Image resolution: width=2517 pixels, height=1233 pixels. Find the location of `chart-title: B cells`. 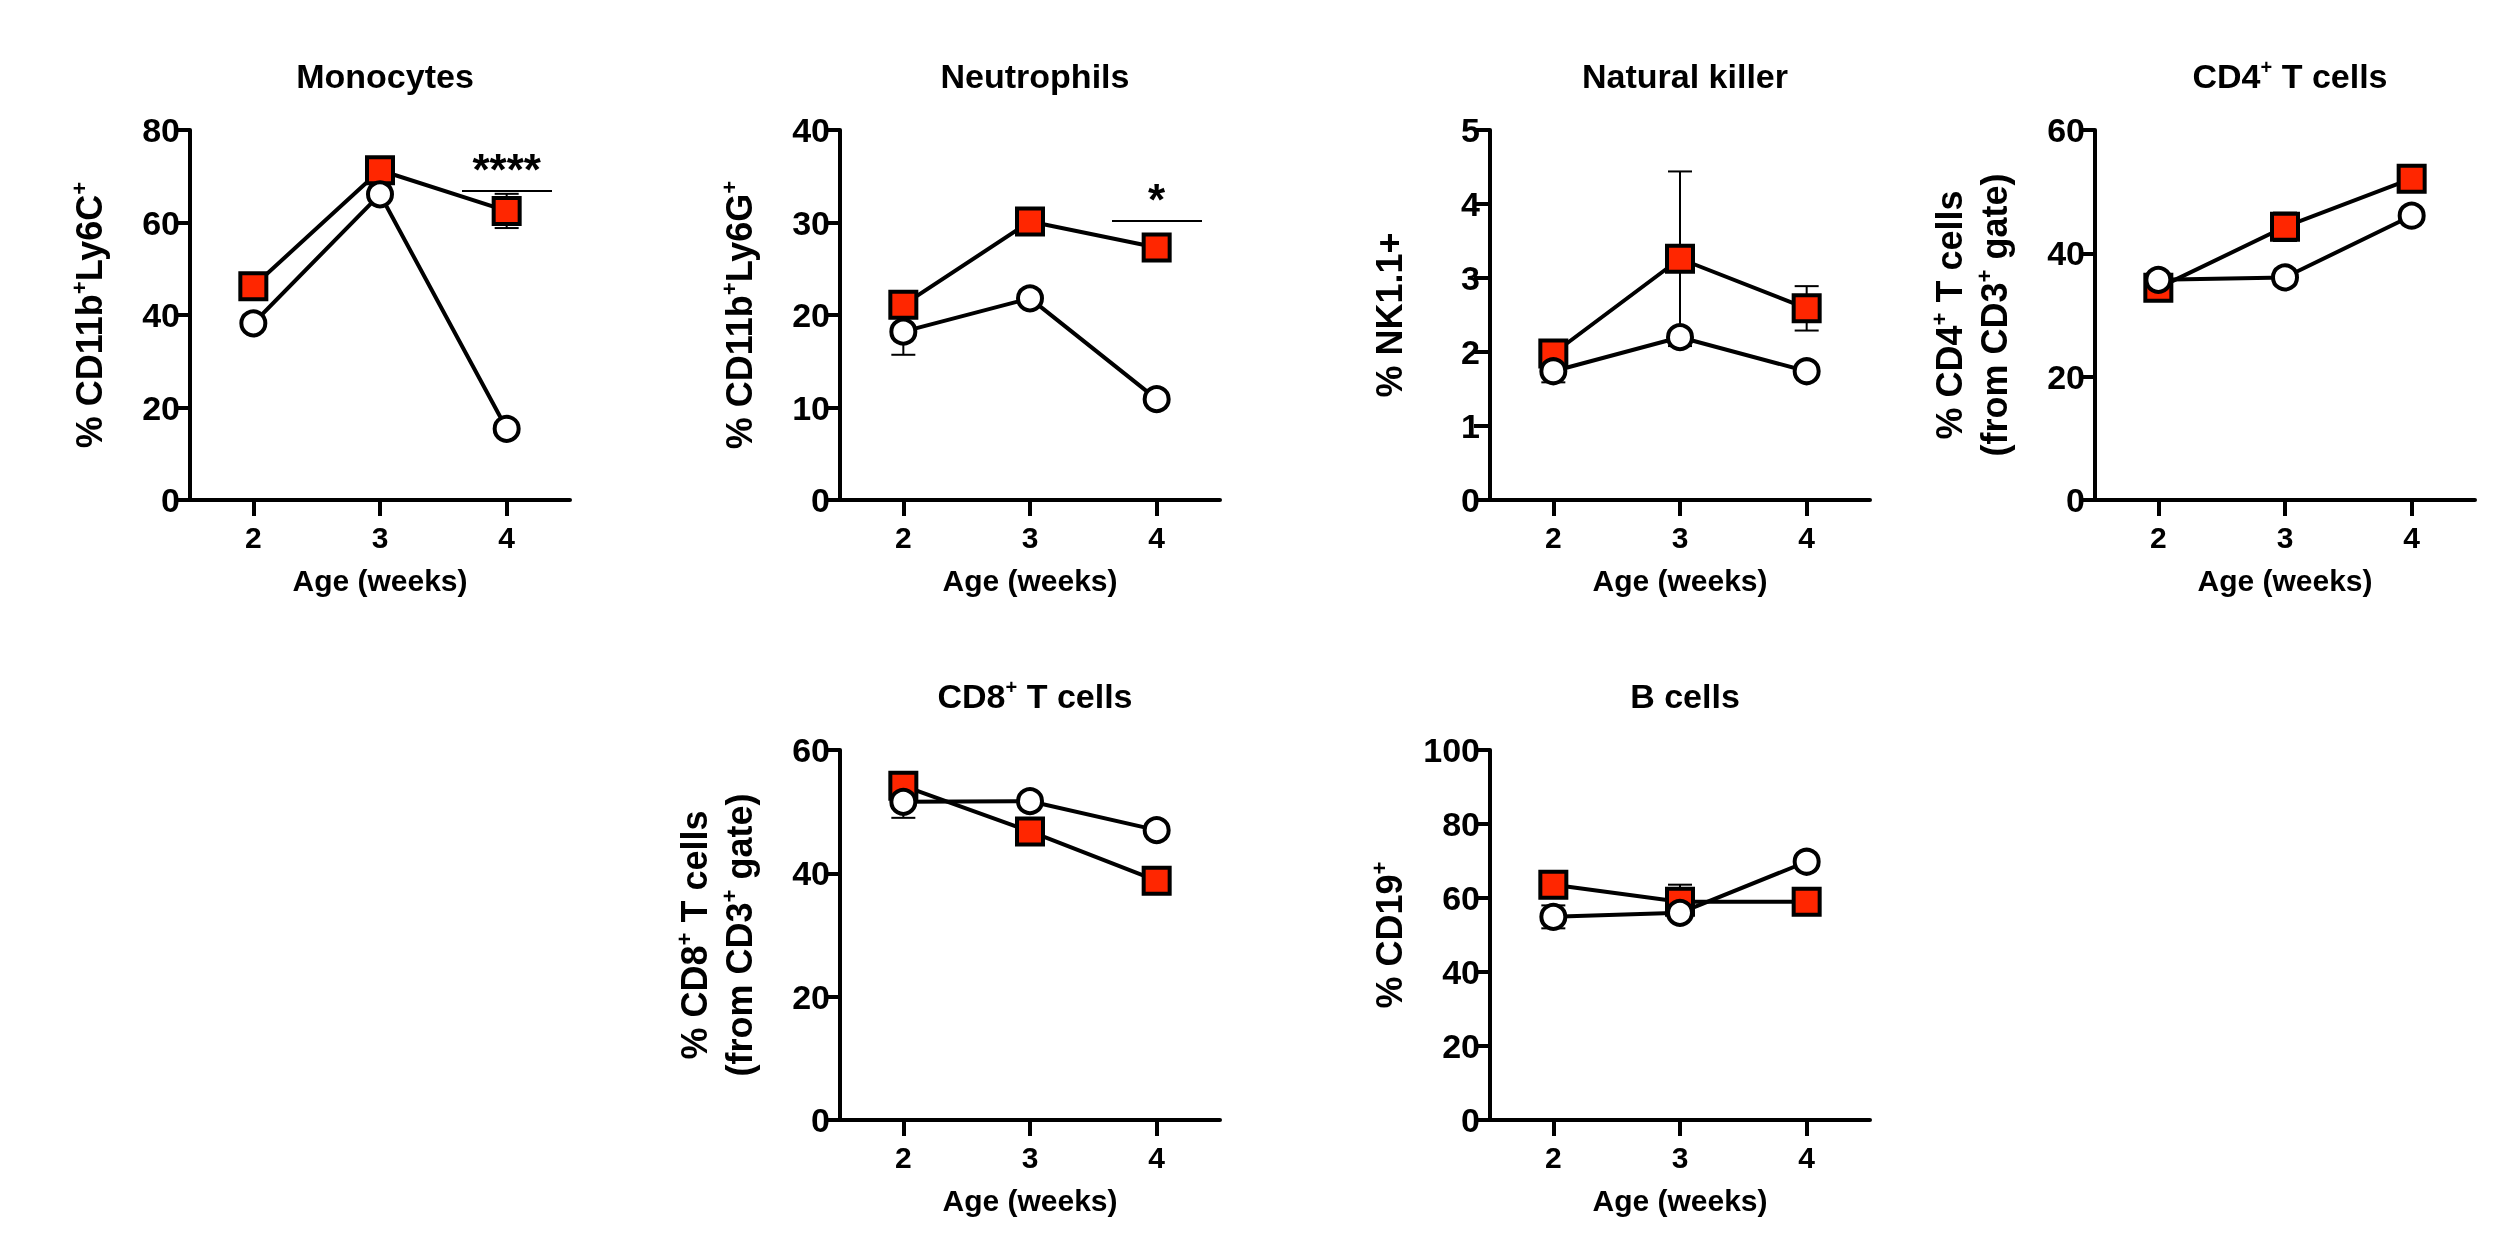

chart-title: B cells is located at coordinates (1685, 696).